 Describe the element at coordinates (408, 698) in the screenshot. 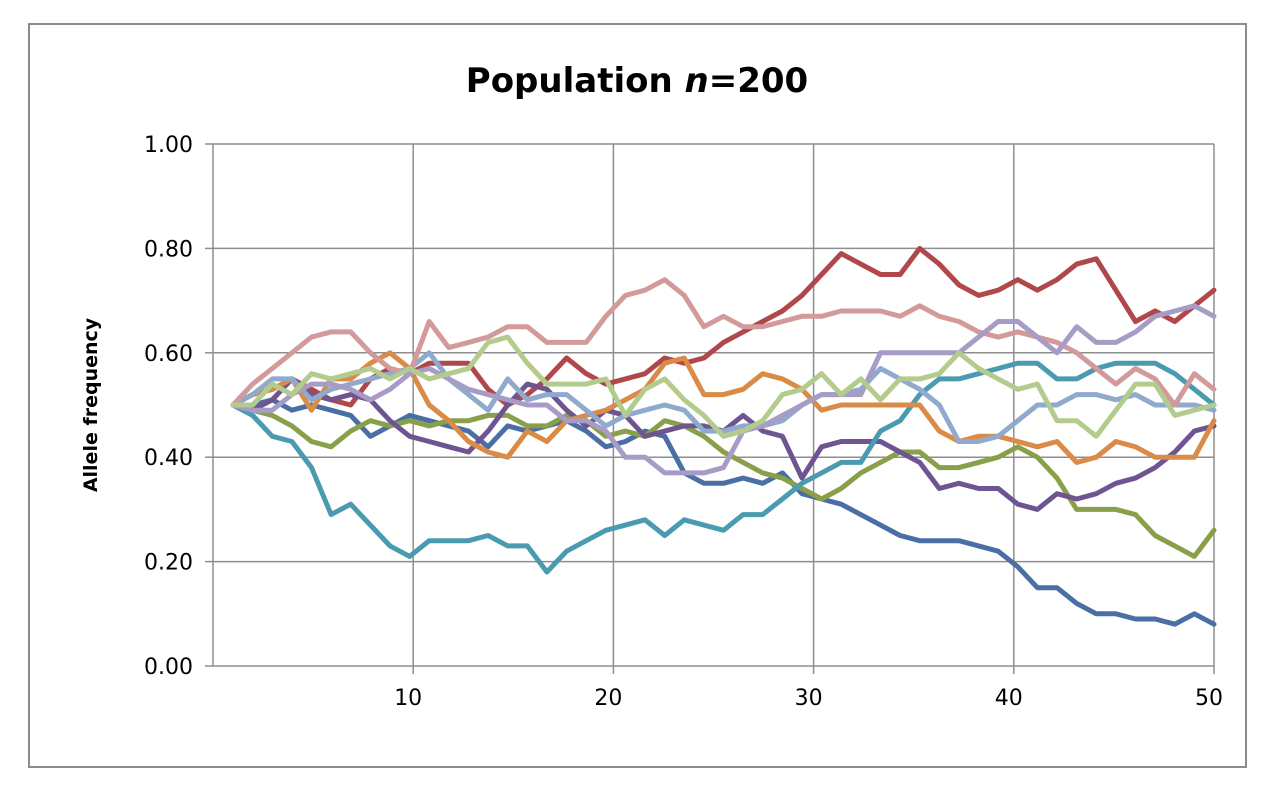

I see `x-tick-label: 10` at that location.